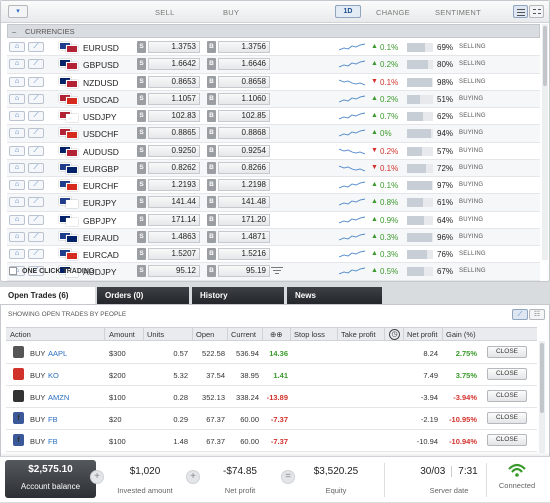 Image resolution: width=550 pixels, height=503 pixels. Describe the element at coordinates (273, 237) in the screenshot. I see `instrument-row: ⌂ ⟋ EURAUD S 1.4863 B 1.4871 ▲ 0.3% 96% BUYING` at that location.